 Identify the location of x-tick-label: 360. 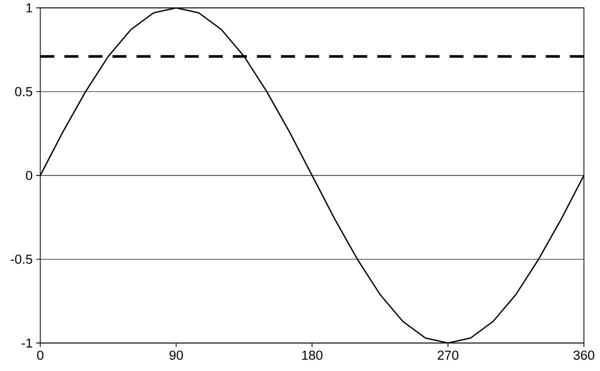
(584, 355).